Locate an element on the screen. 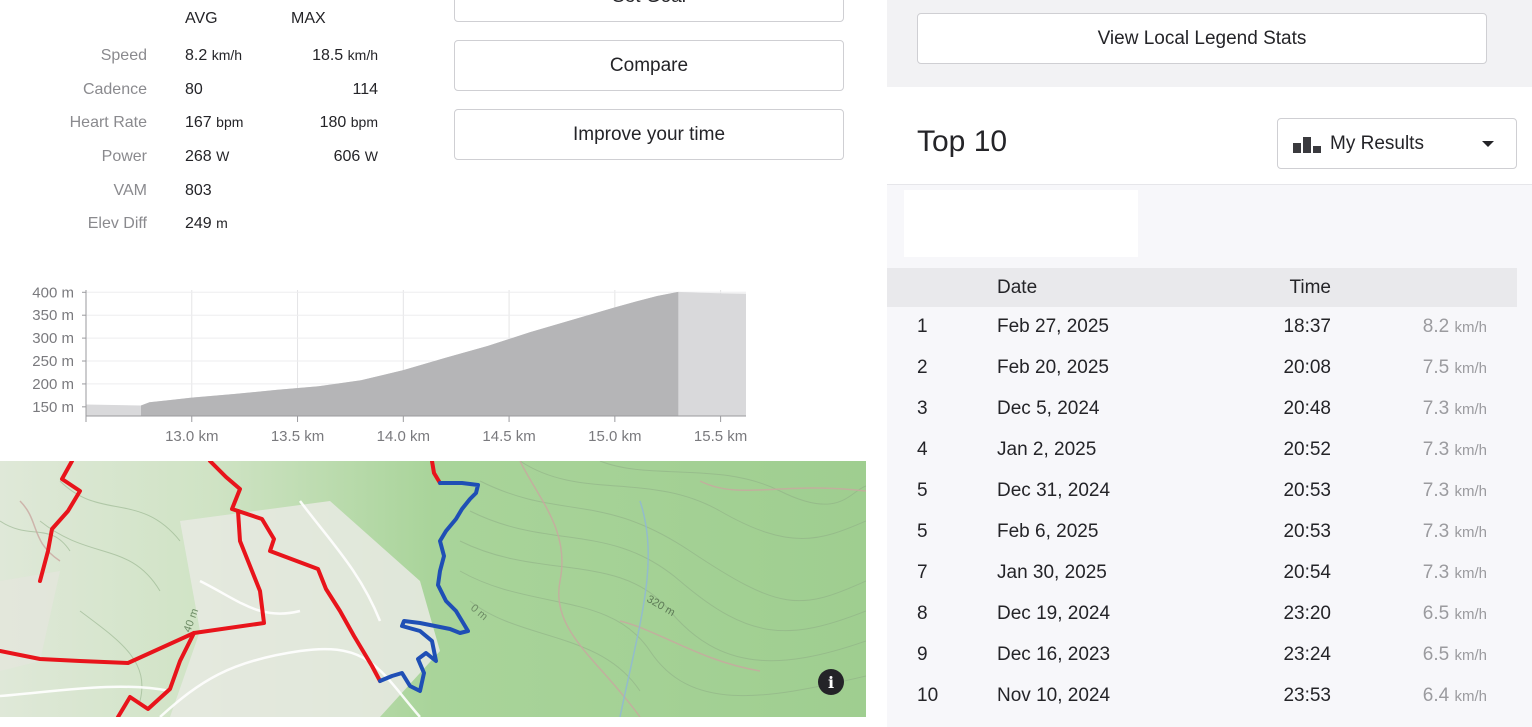  time-cell: 23:24 is located at coordinates (1307, 654).